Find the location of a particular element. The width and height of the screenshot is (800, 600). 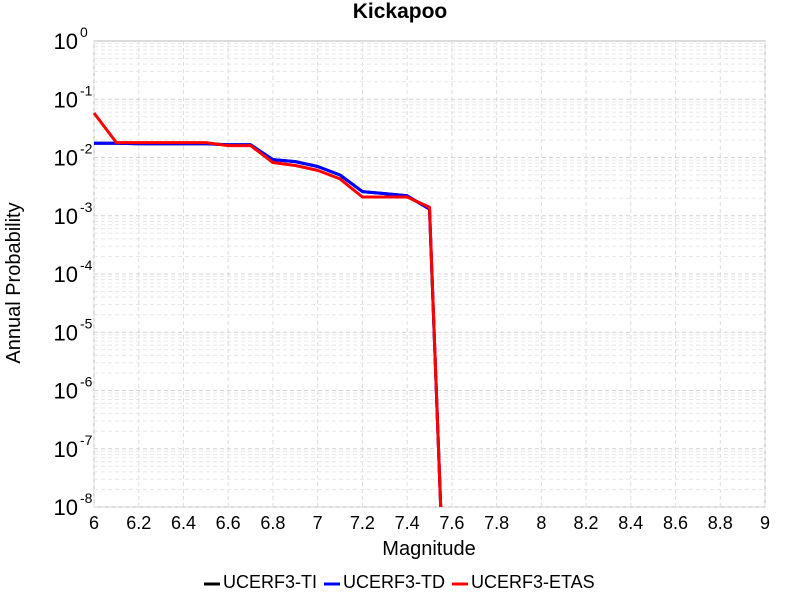

y-tick-exponent: 0 is located at coordinates (84, 32).